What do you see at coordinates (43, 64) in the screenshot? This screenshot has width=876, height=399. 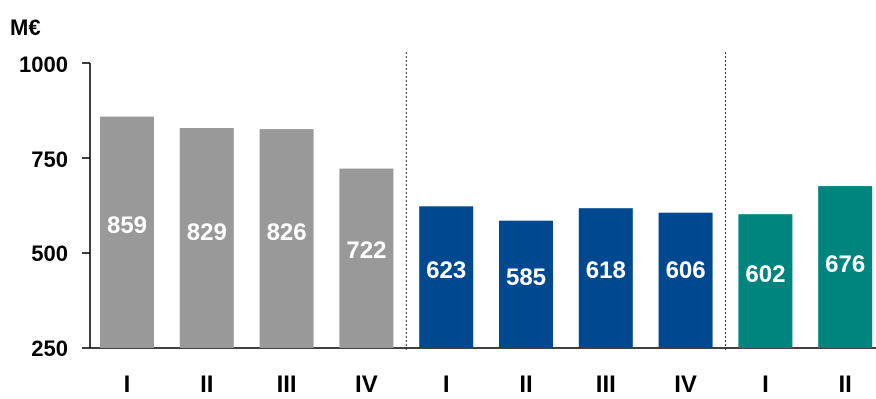 I see `y-tick-label-1000: 1000` at bounding box center [43, 64].